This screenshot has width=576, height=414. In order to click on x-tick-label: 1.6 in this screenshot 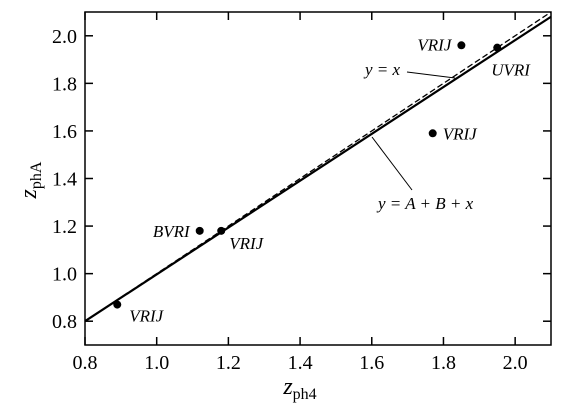, I will do `click(371, 363)`.